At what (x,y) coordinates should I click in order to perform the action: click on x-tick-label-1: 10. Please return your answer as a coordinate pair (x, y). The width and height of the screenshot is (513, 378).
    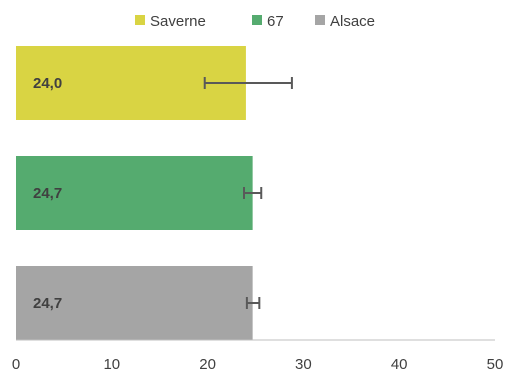
    Looking at the image, I should click on (111, 364).